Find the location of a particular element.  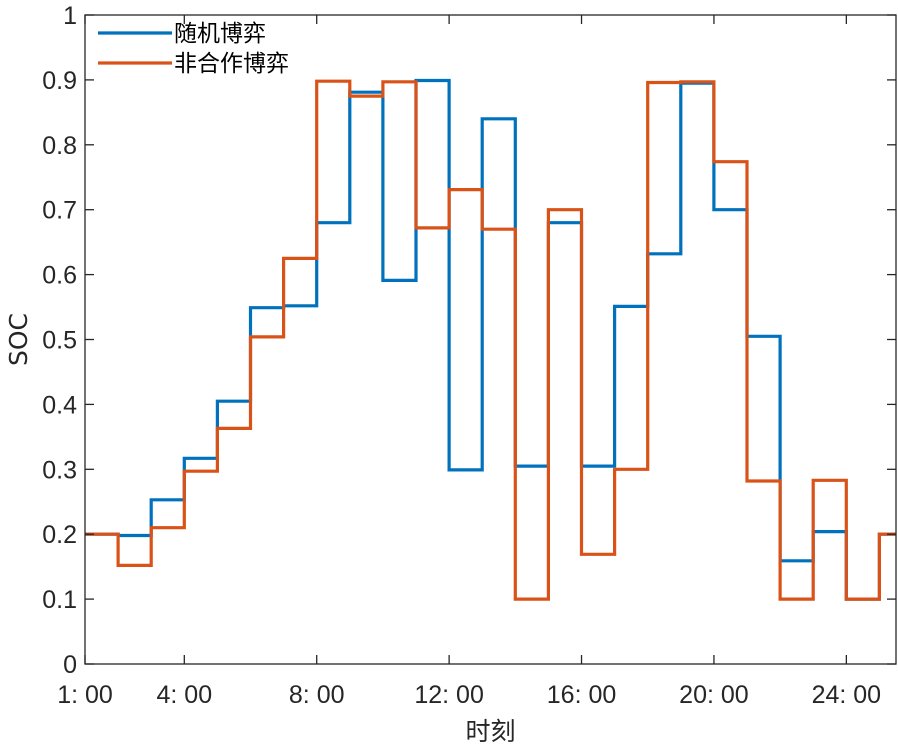

x-tick-label: 16: 00 is located at coordinates (582, 695).